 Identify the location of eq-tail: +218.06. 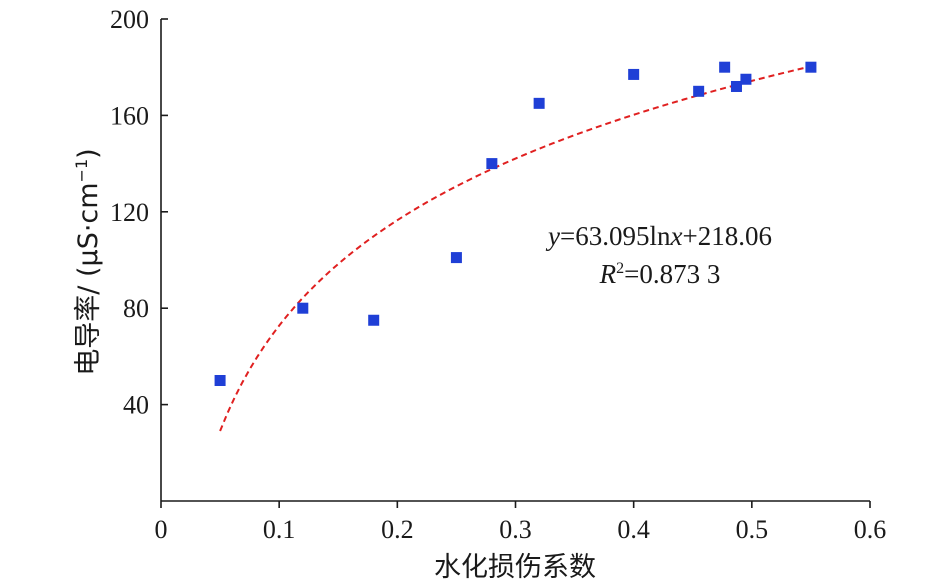
(726, 236).